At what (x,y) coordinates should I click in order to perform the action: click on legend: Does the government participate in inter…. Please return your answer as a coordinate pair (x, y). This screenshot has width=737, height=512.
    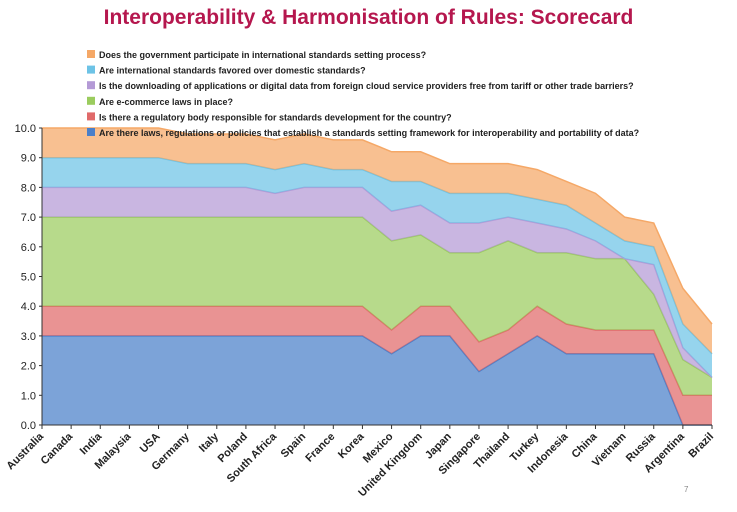
    Looking at the image, I should click on (363, 94).